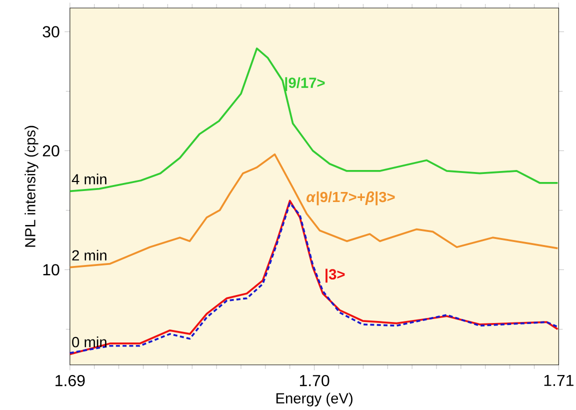 Image resolution: width=576 pixels, height=410 pixels. I want to click on x-axis-title: Energy (eV), so click(314, 399).